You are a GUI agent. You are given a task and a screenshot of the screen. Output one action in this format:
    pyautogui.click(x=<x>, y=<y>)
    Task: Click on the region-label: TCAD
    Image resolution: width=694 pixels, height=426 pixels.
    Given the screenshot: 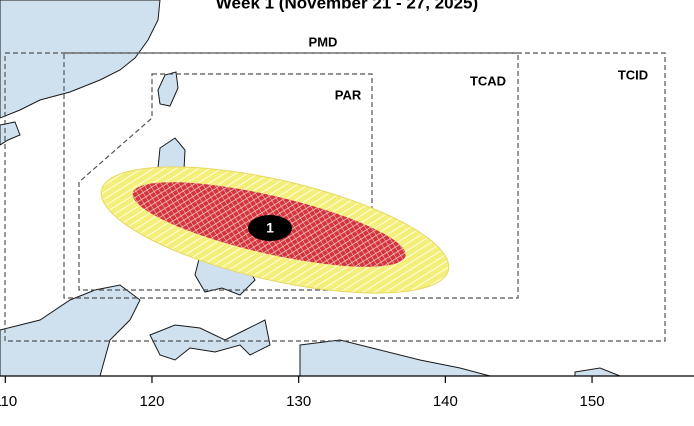 What is the action you would take?
    pyautogui.click(x=488, y=80)
    